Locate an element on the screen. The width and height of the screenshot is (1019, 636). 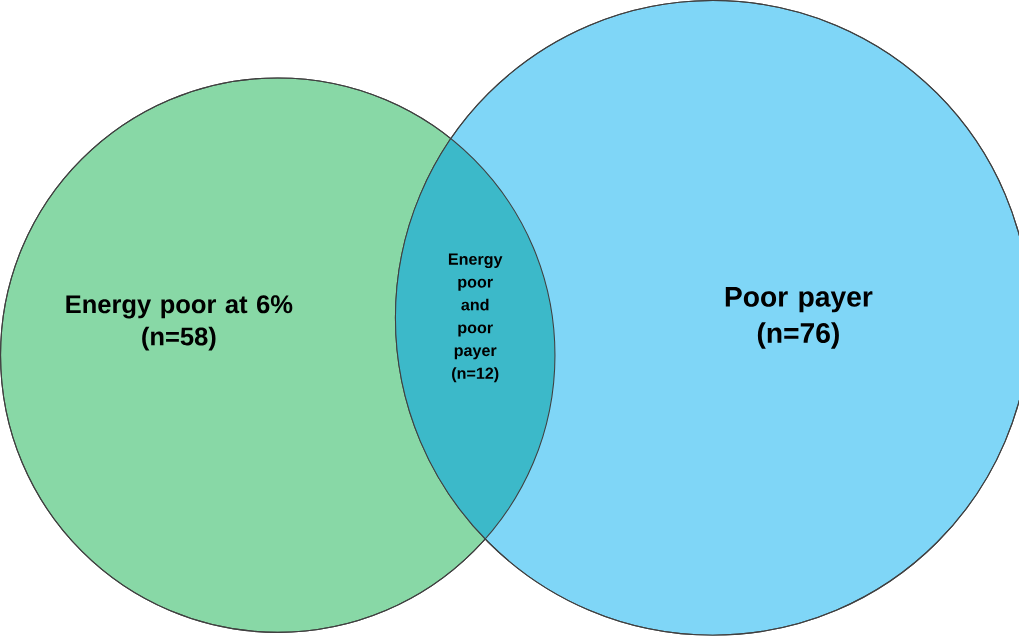
category-label: Poor payer is located at coordinates (799, 300).